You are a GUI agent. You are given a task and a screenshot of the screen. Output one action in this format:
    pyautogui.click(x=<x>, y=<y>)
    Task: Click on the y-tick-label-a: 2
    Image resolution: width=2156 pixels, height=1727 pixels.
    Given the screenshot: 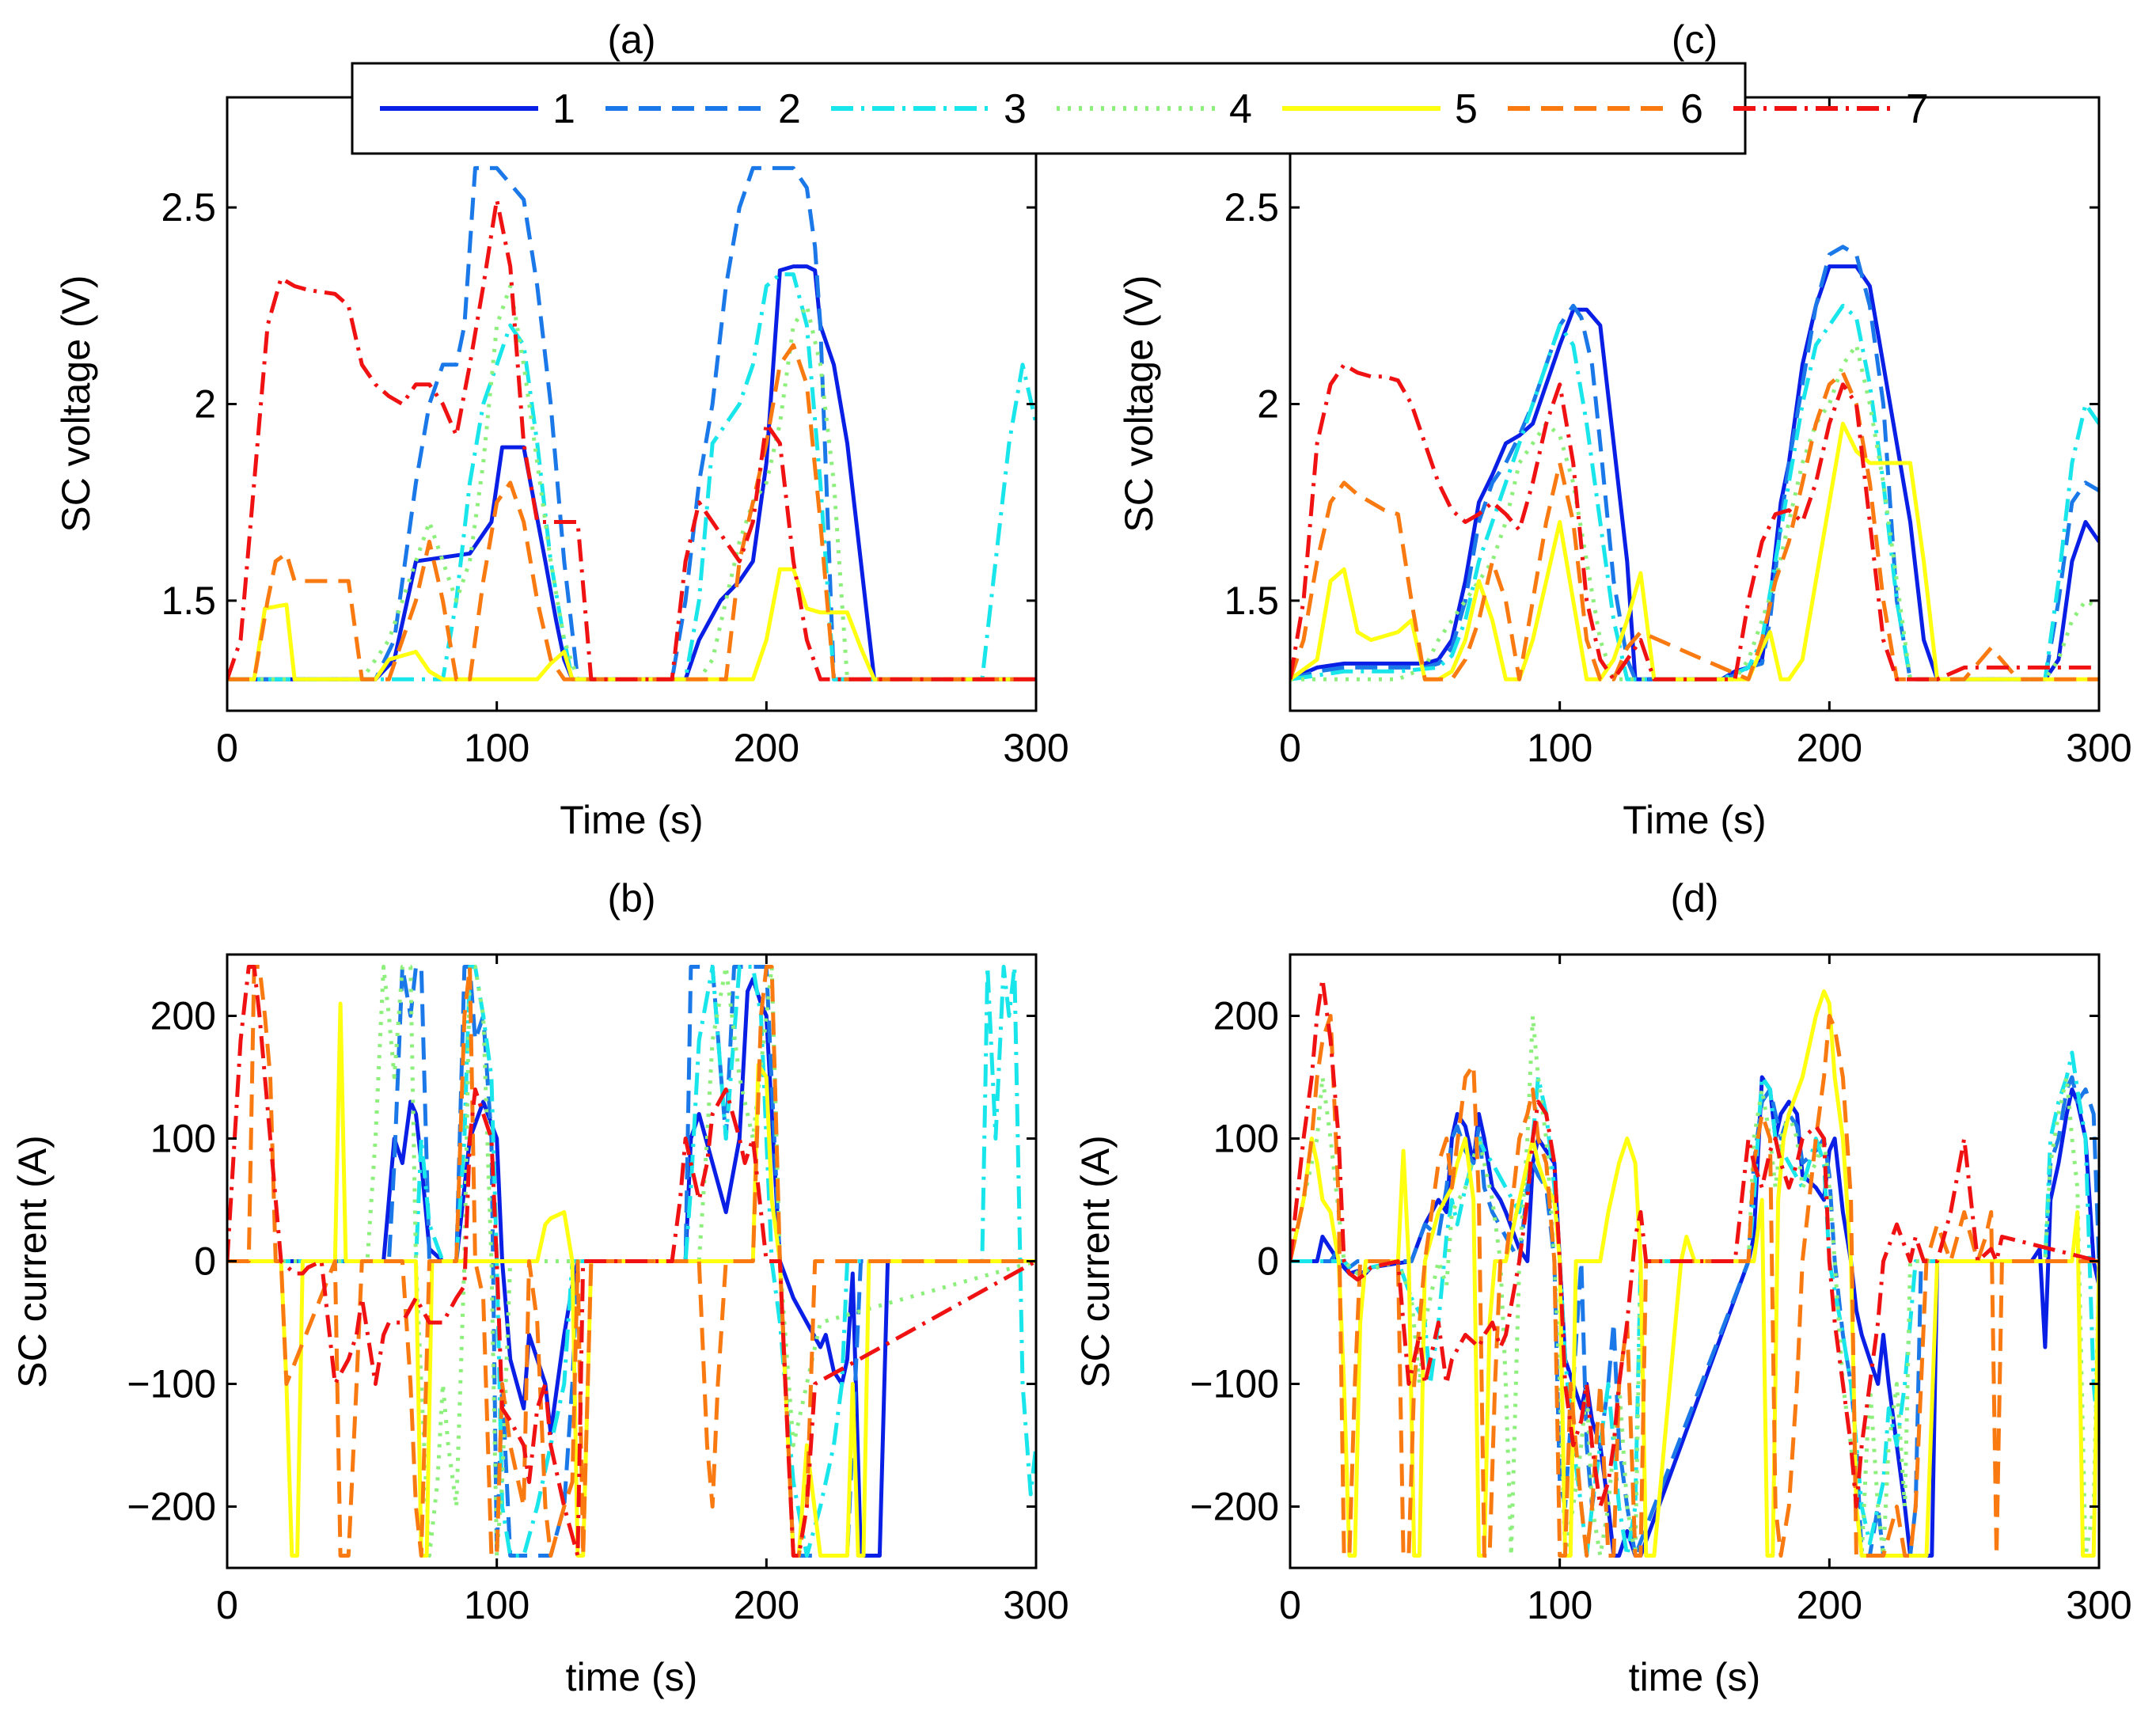 What is the action you would take?
    pyautogui.click(x=205, y=405)
    